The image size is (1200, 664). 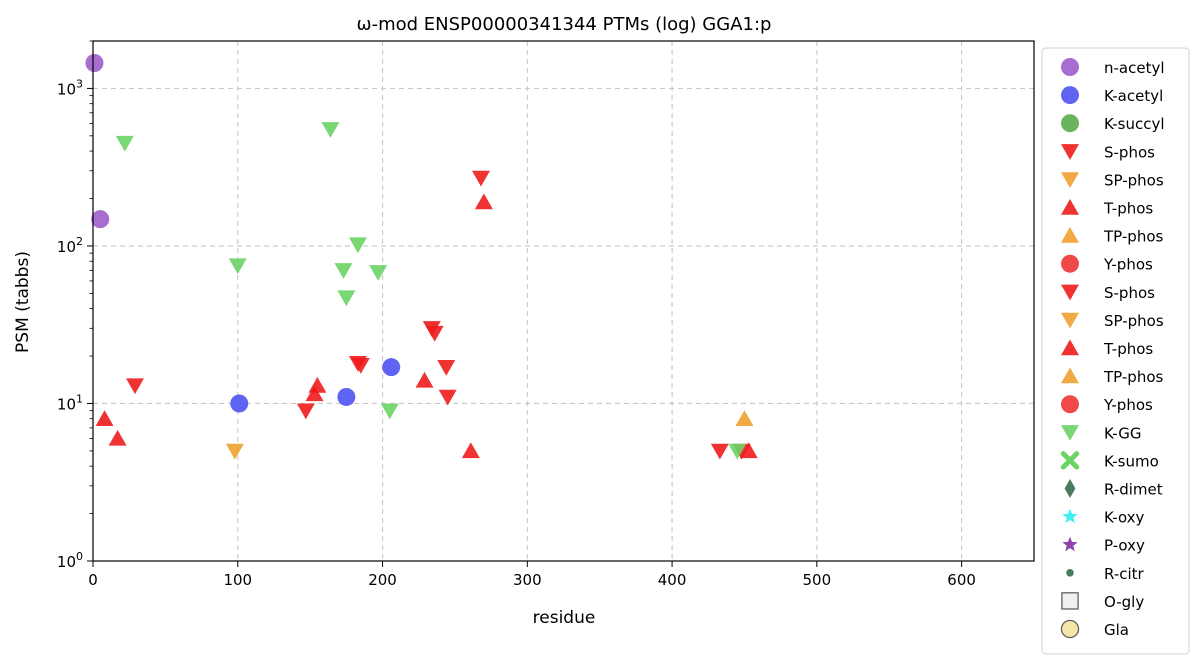 I want to click on x-axis: 0 100 200 300 400 500 600, so click(x=532, y=575).